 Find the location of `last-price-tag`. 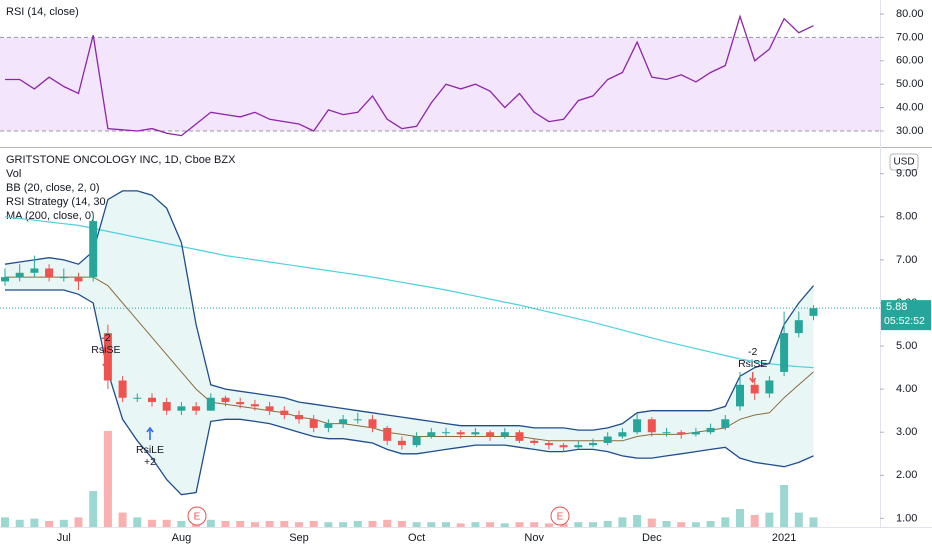

last-price-tag is located at coordinates (906, 315).